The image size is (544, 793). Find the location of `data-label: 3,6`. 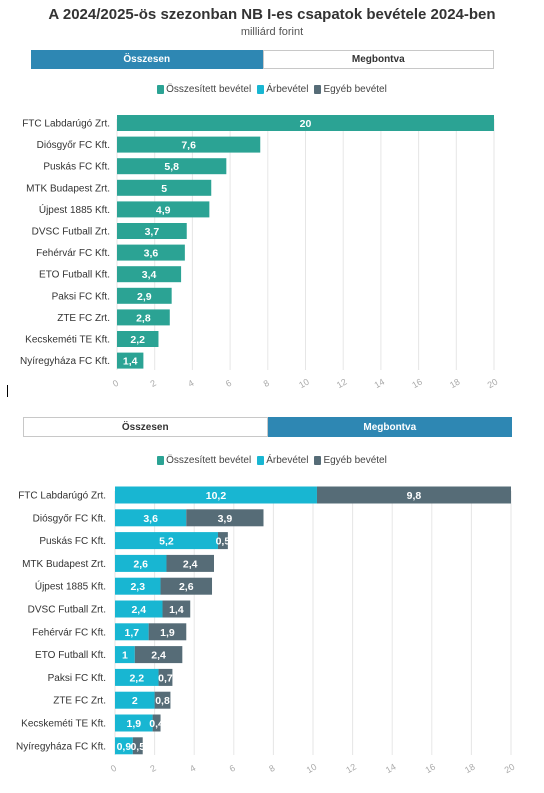

data-label: 3,6 is located at coordinates (151, 254).